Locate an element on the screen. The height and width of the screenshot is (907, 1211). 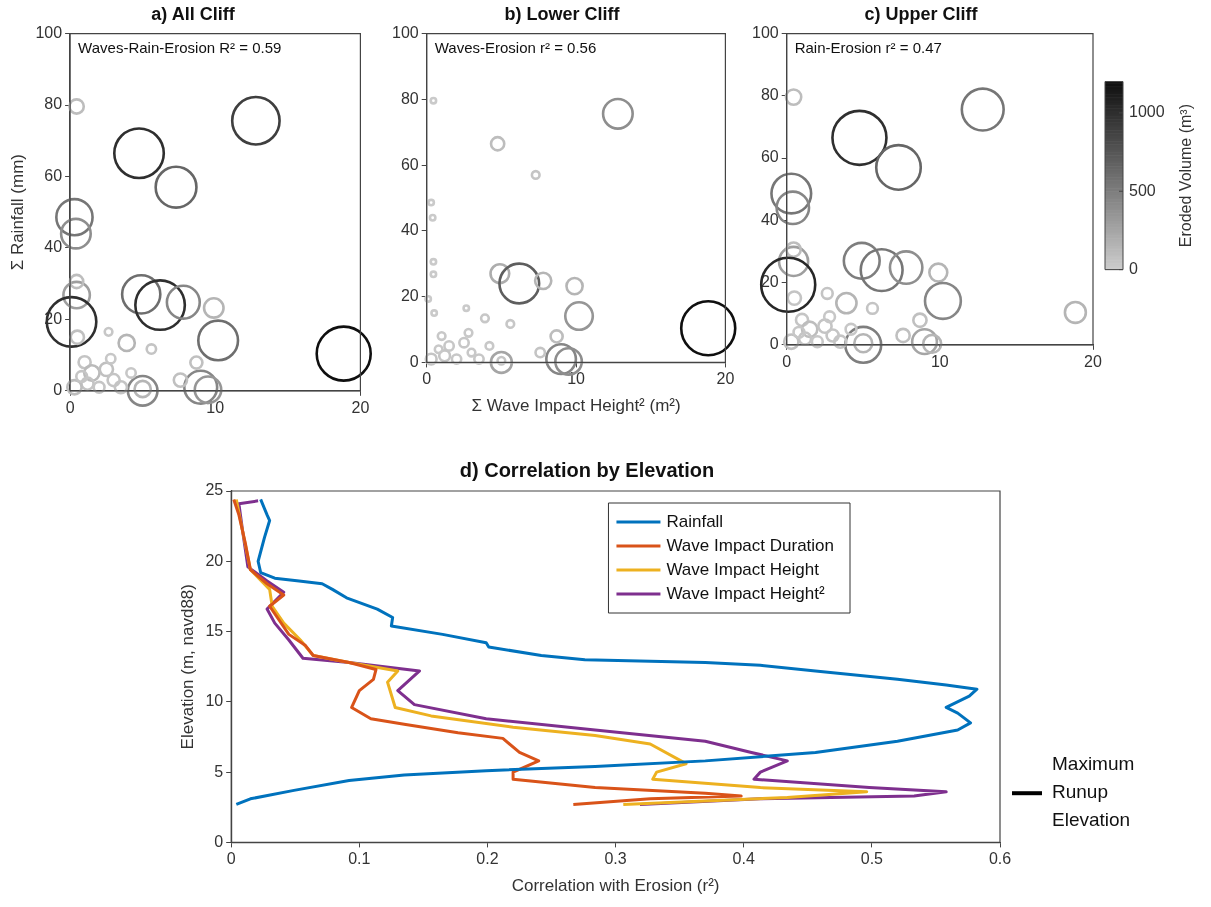
annotation: Rain-Erosion r² = 0.47 is located at coordinates (868, 48).